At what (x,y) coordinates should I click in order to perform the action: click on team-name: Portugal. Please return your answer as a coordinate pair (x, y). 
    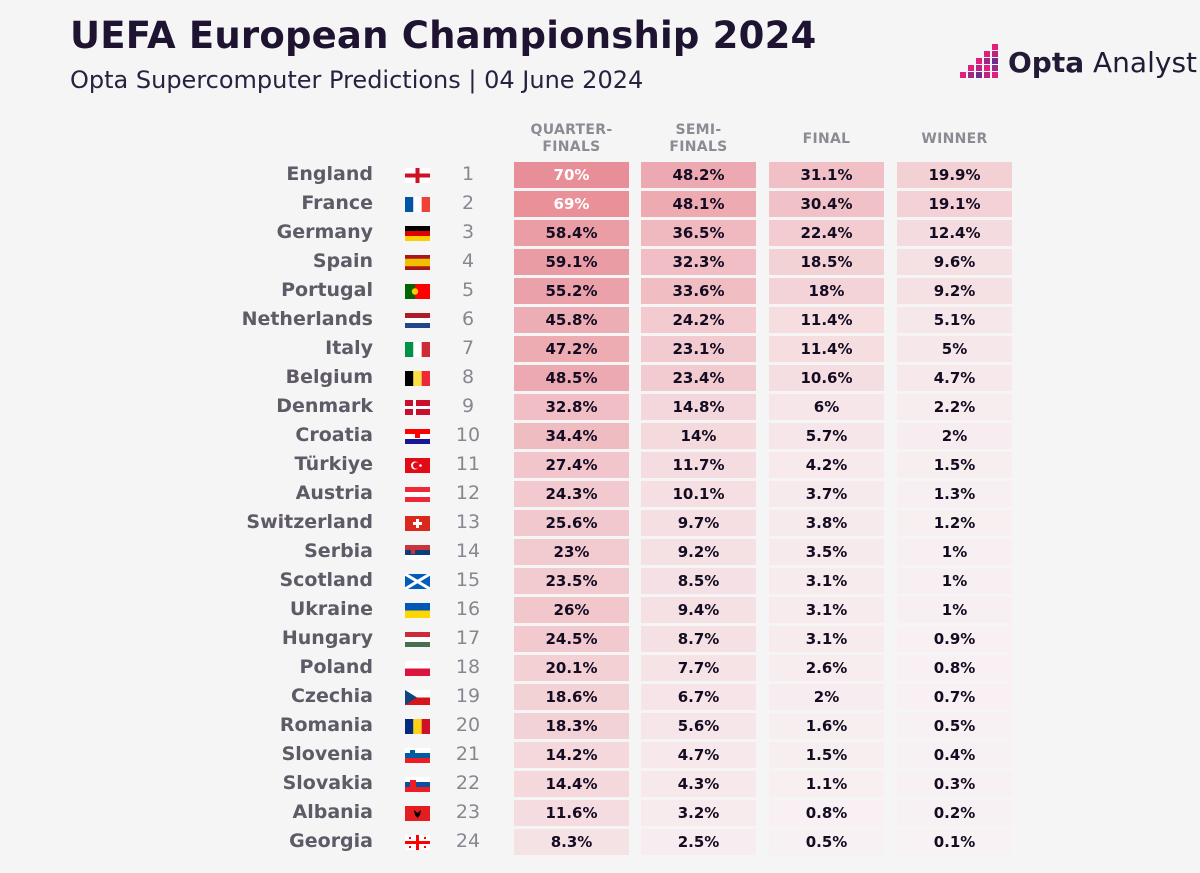
    Looking at the image, I should click on (327, 290).